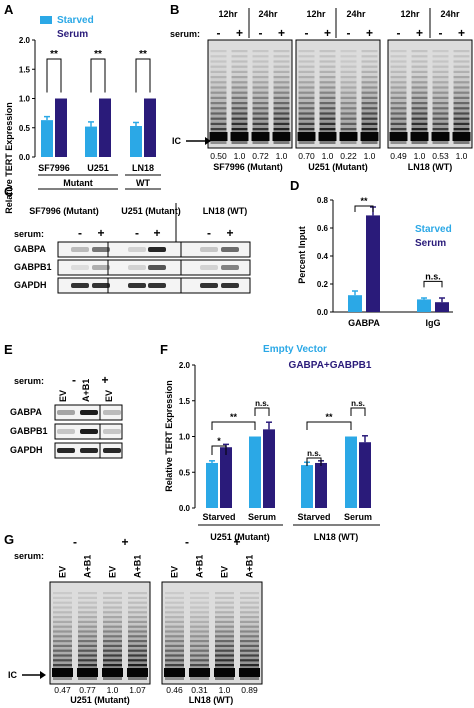 The height and width of the screenshot is (708, 474). Describe the element at coordinates (9, 539) in the screenshot. I see `panel-g-letter: G` at that location.